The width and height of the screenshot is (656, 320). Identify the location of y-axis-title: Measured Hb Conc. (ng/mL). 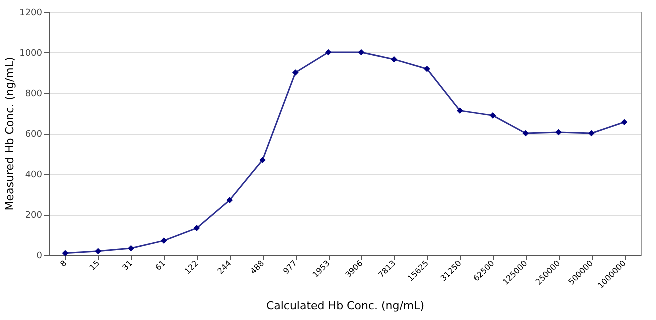
(10, 134).